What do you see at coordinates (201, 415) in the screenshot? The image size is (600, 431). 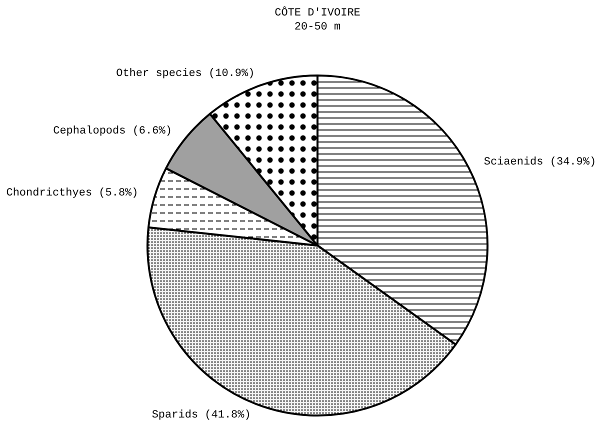 I see `slice-label: Sparids (41.8%)` at bounding box center [201, 415].